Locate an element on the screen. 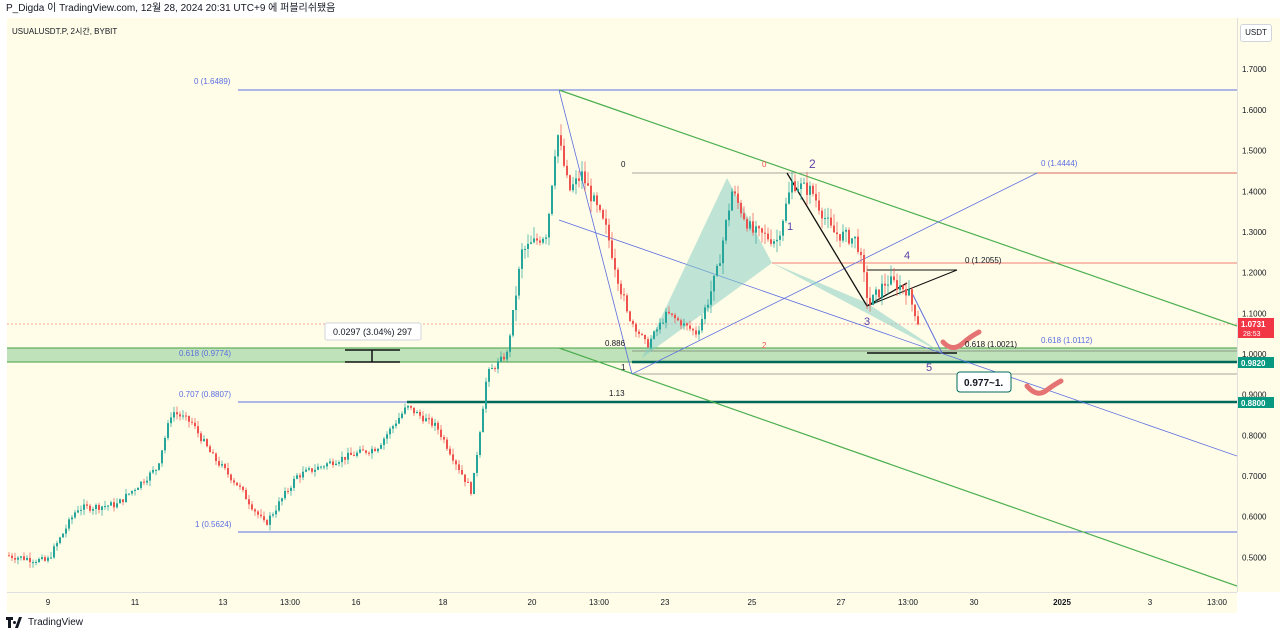 The height and width of the screenshot is (634, 1280). time-tick-label: 25 is located at coordinates (752, 602).